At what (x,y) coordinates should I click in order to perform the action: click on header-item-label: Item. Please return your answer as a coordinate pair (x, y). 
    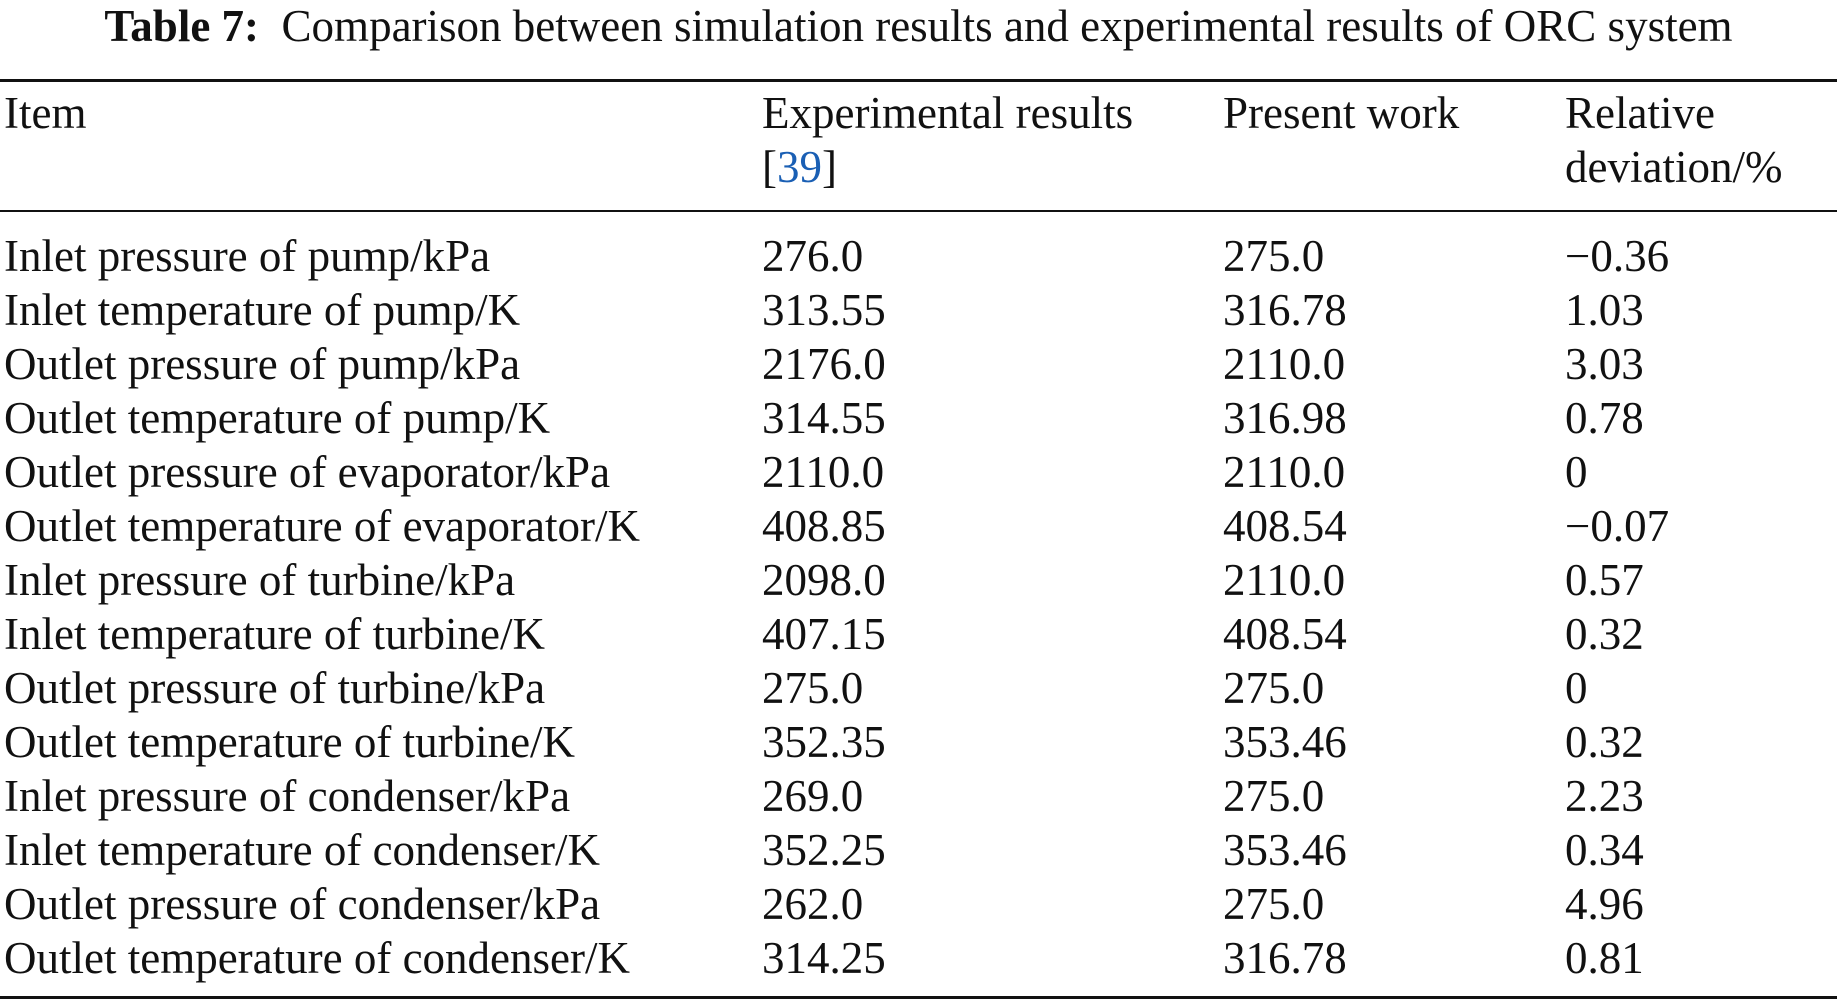
    Looking at the image, I should click on (45, 113).